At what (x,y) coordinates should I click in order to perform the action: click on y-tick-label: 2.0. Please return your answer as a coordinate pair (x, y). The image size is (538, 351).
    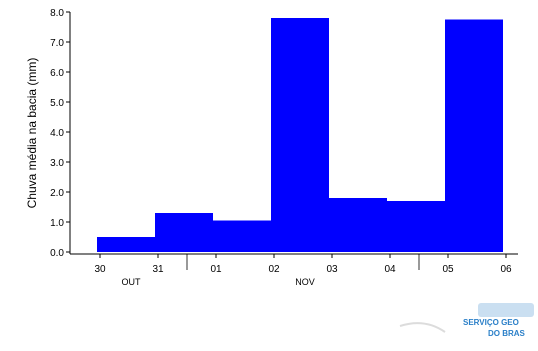
    Looking at the image, I should click on (57, 193).